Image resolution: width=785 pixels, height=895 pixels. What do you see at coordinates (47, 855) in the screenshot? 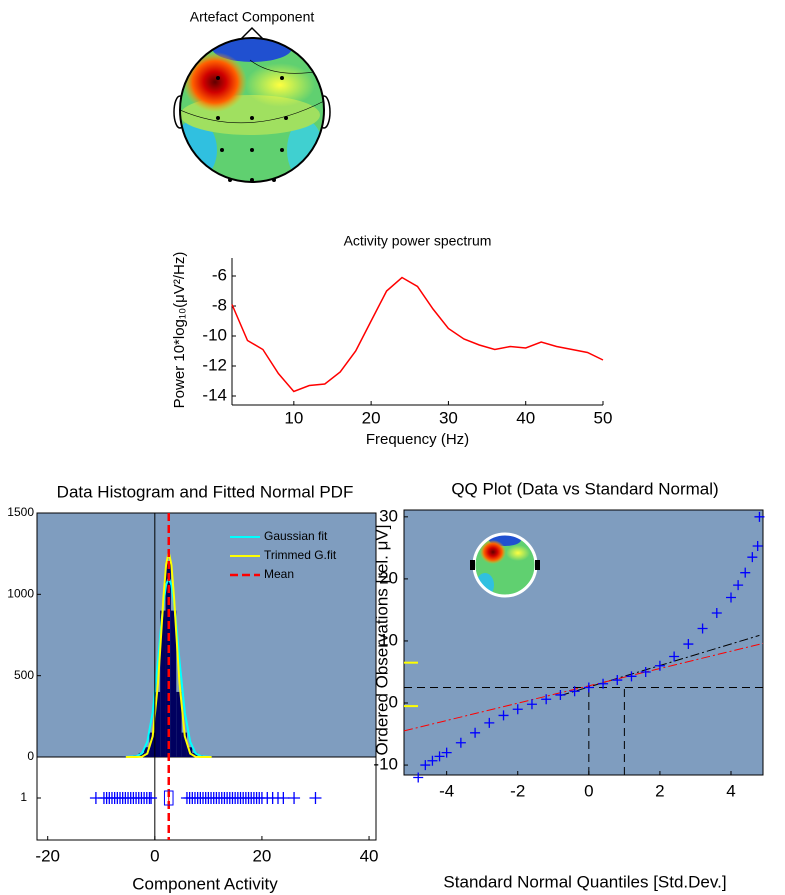
I see `x-tick-label: -20` at bounding box center [47, 855].